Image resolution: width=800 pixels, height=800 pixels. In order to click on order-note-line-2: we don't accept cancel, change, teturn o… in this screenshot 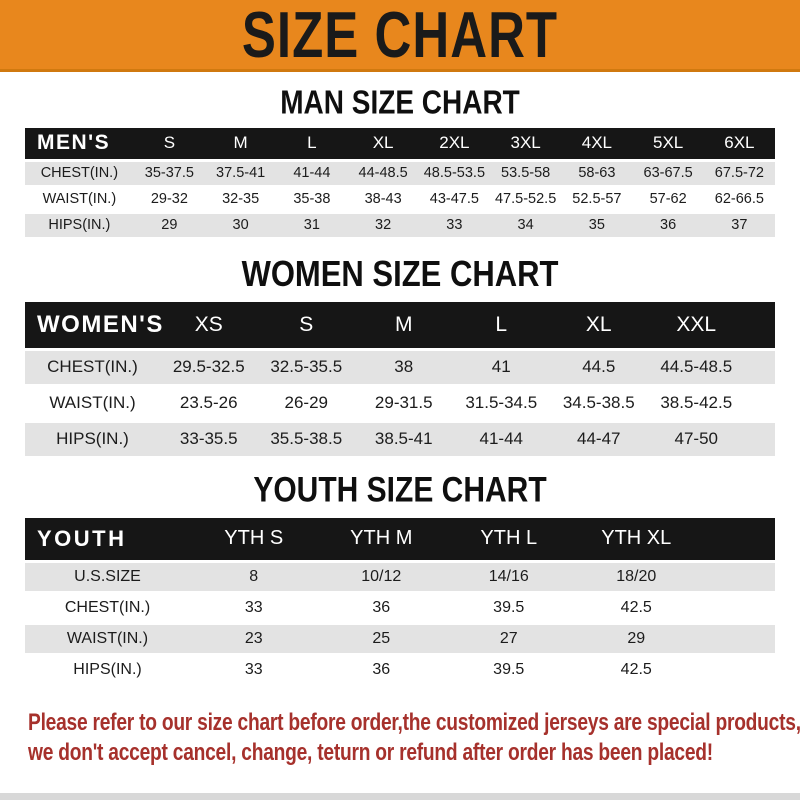, I will do `click(370, 752)`.